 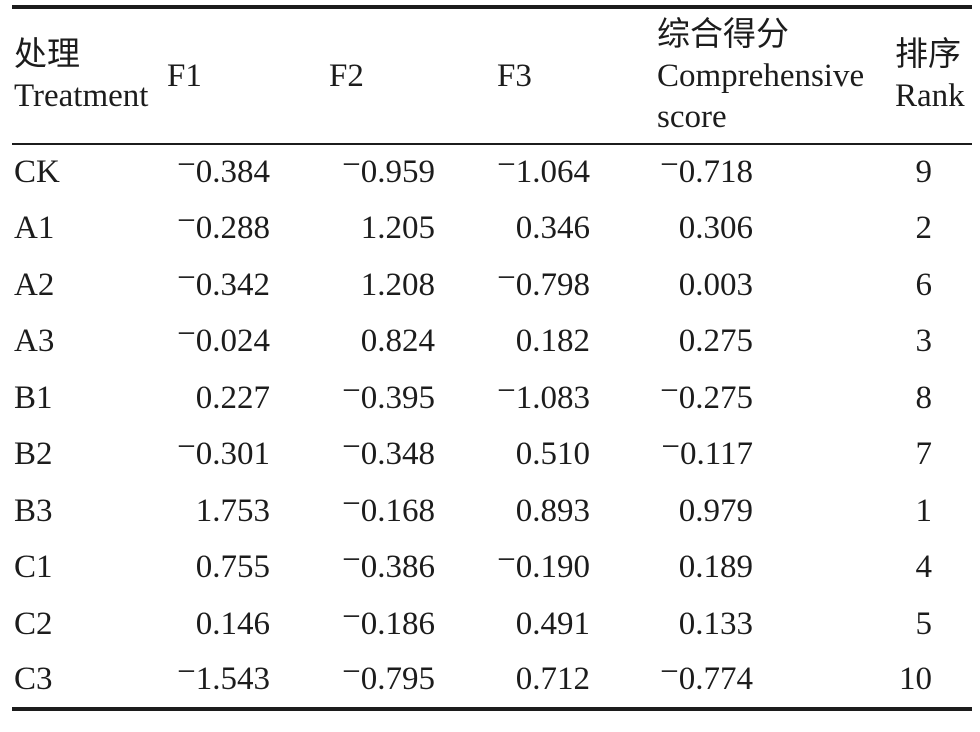 I want to click on cell-score: −0.117, so click(x=707, y=451).